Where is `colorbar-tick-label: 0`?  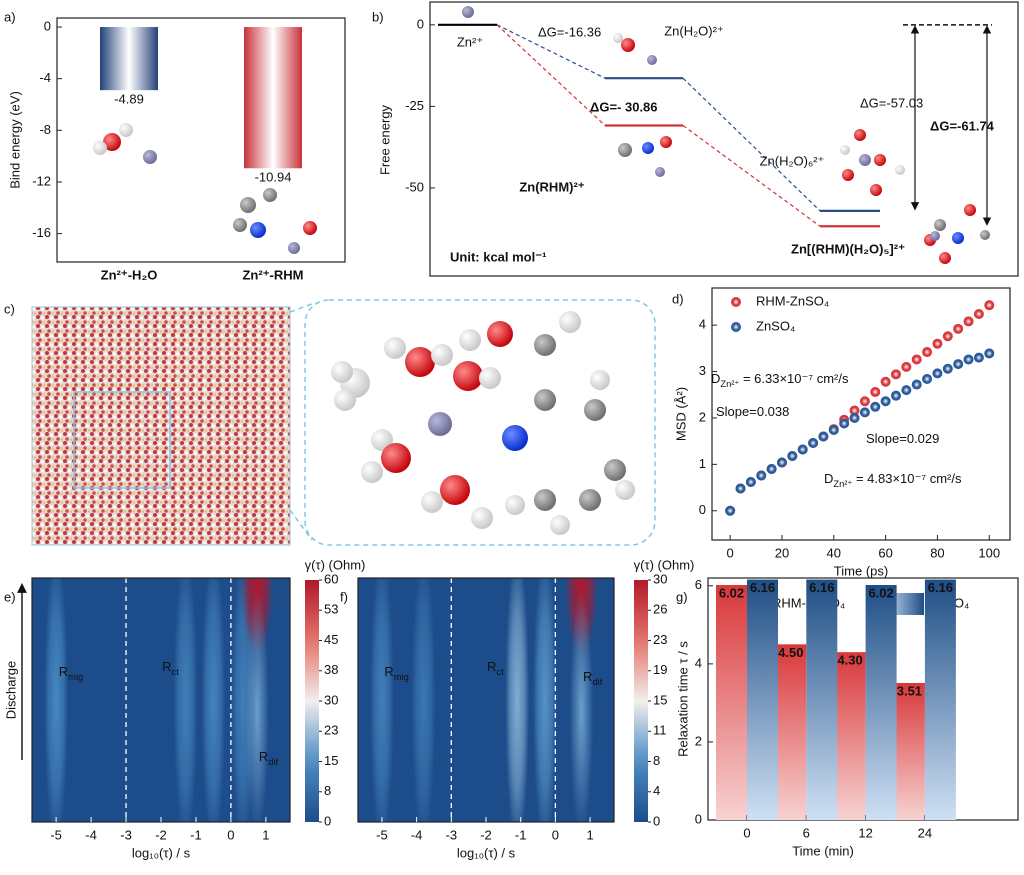 colorbar-tick-label: 0 is located at coordinates (327, 820).